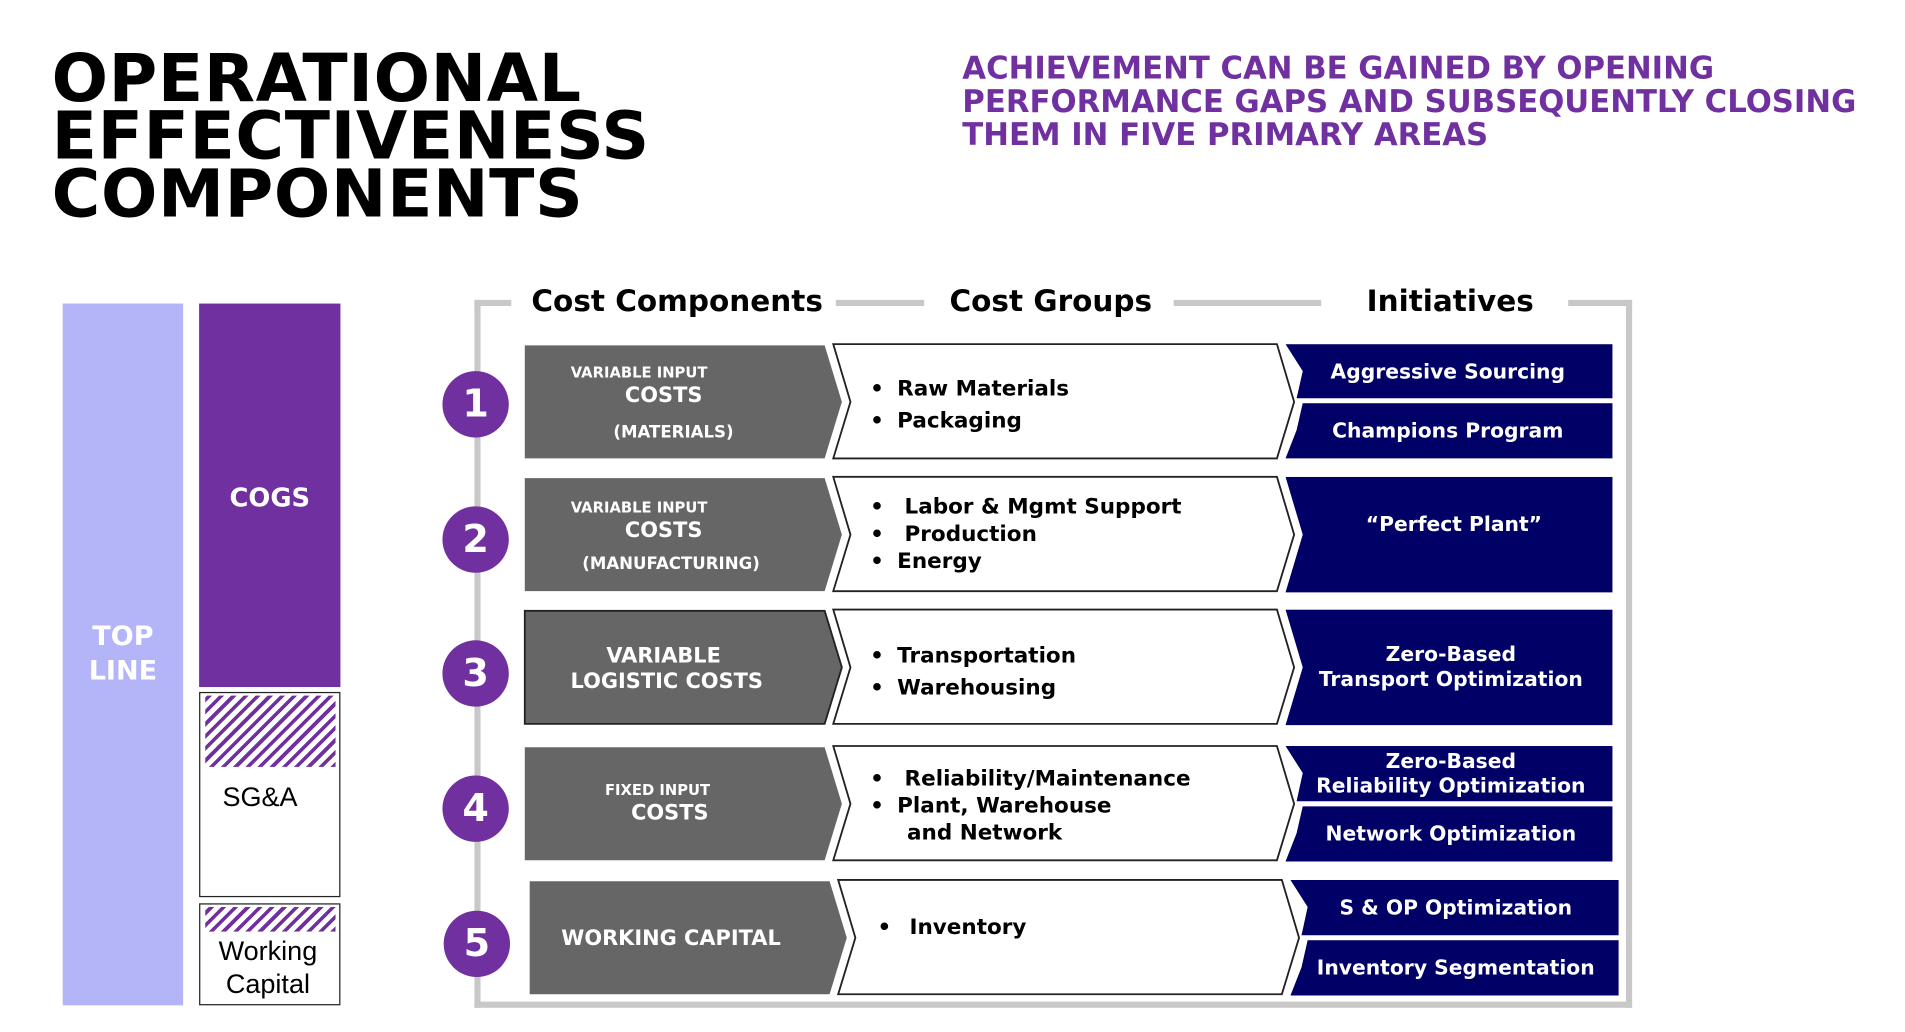 This screenshot has width=1905, height=1032. I want to click on row-2-component-chevron, so click(683, 535).